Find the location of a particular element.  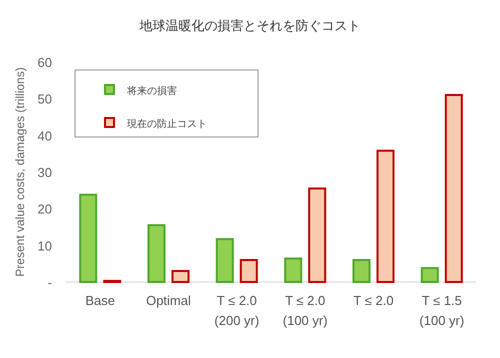

y-tick-label: 10 is located at coordinates (45, 246).